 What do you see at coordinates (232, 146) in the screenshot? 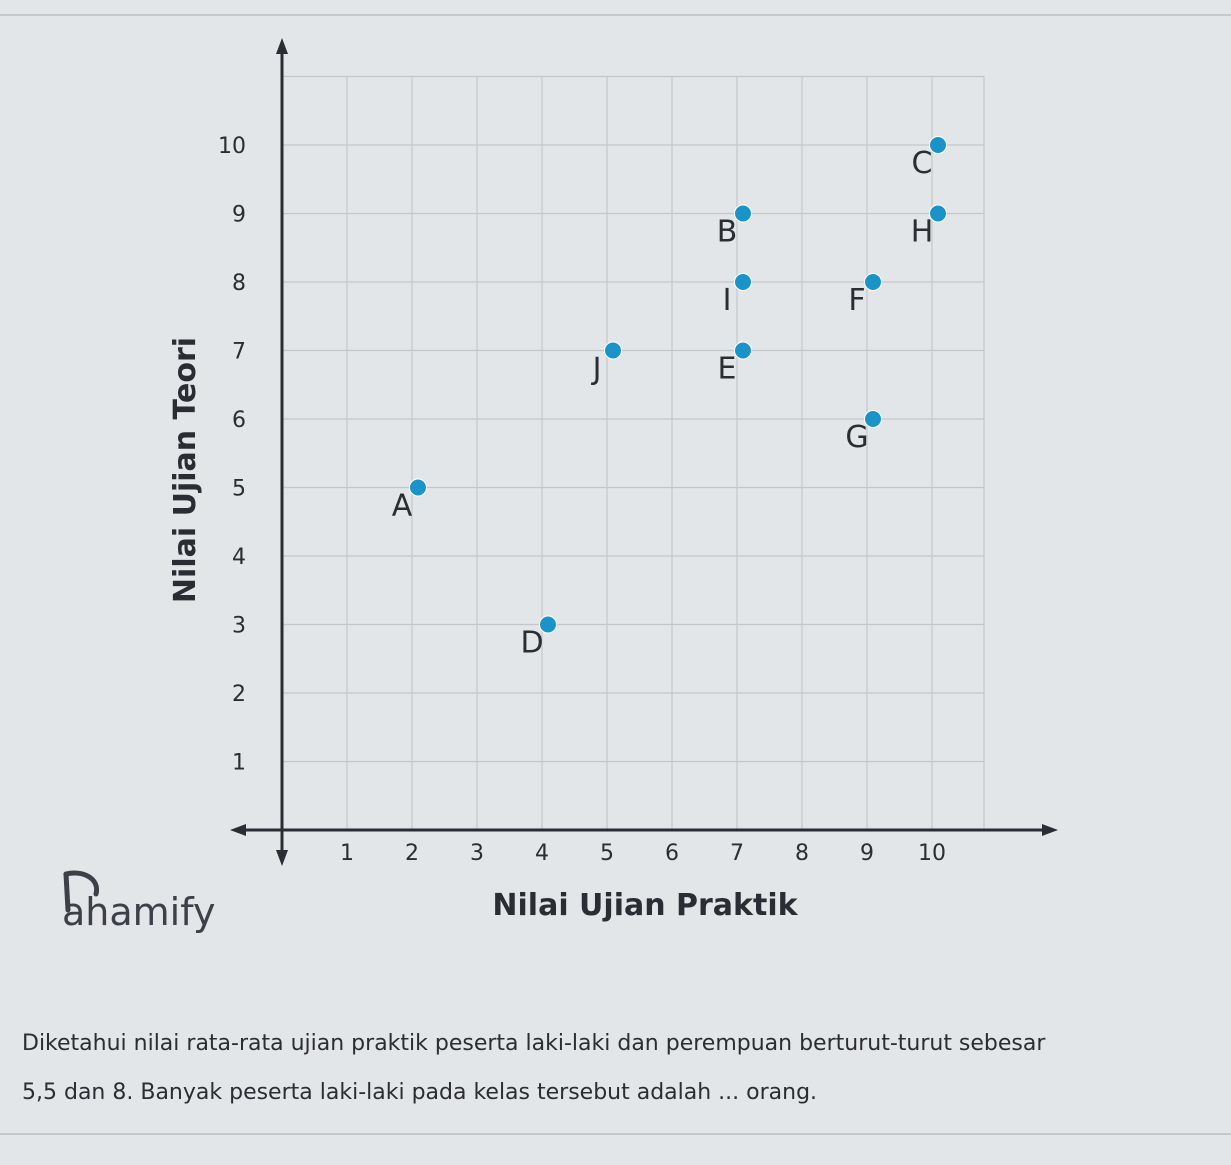
I see `y-tick-label: 10` at bounding box center [232, 146].